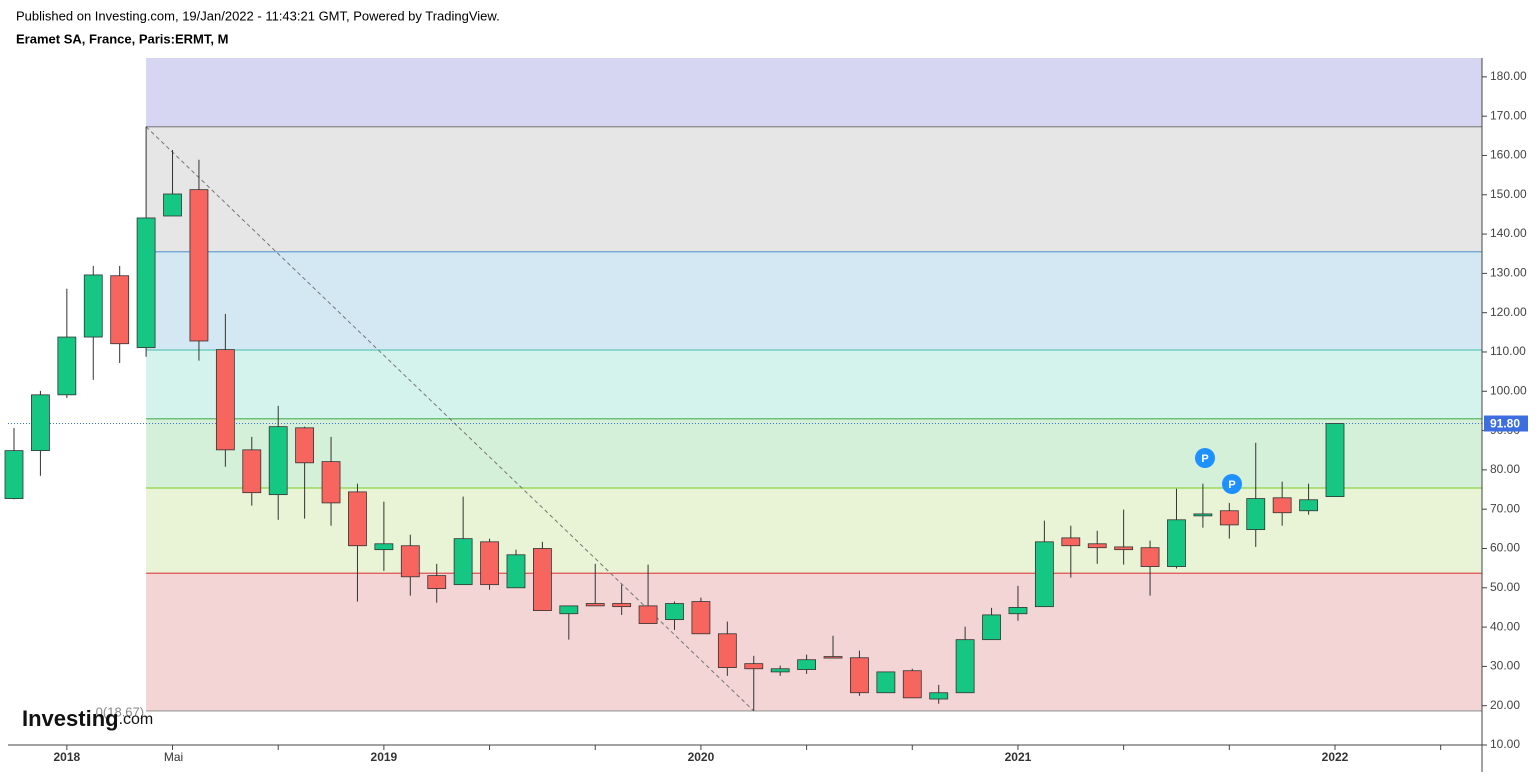  I want to click on x-tick-label: Mai, so click(173, 757).